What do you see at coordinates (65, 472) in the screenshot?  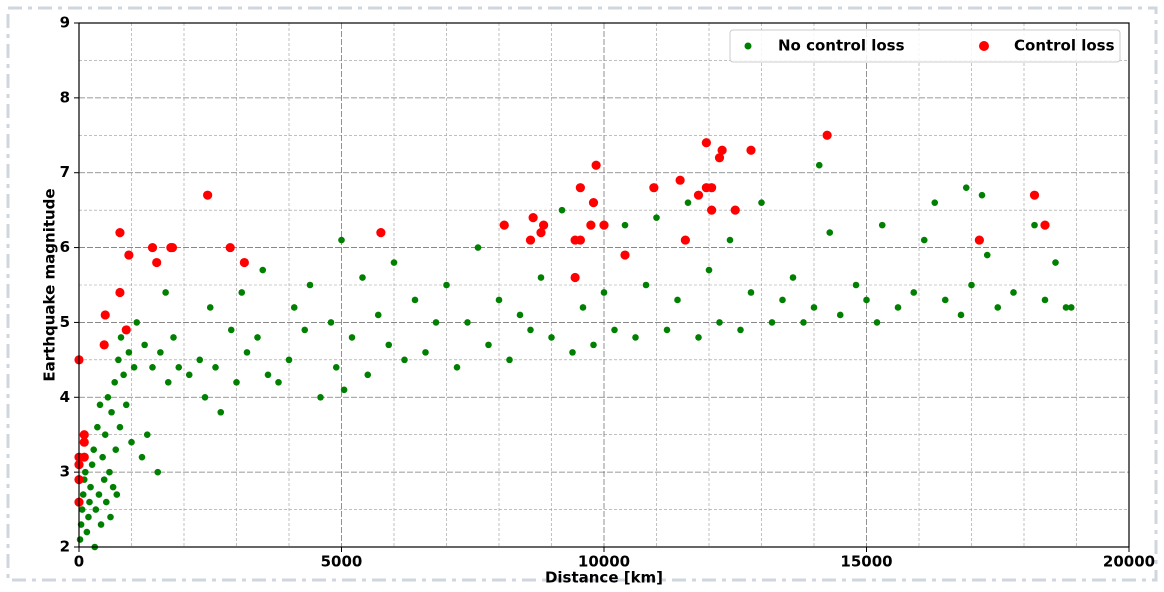 I see `y-tick-label: 3` at bounding box center [65, 472].